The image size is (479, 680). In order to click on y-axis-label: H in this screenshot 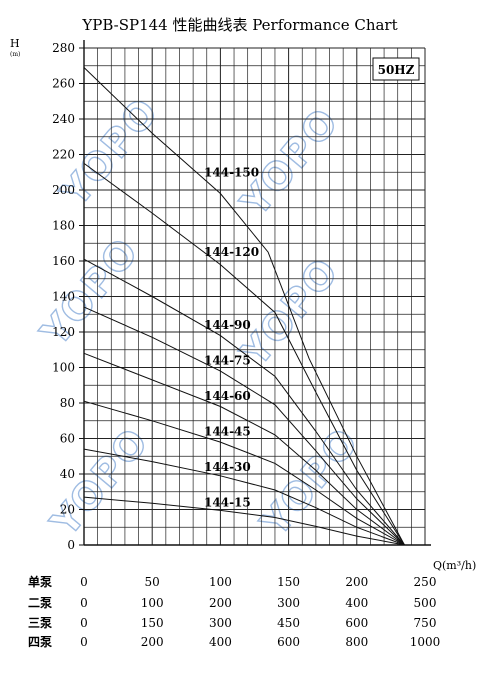, I will do `click(15, 43)`.